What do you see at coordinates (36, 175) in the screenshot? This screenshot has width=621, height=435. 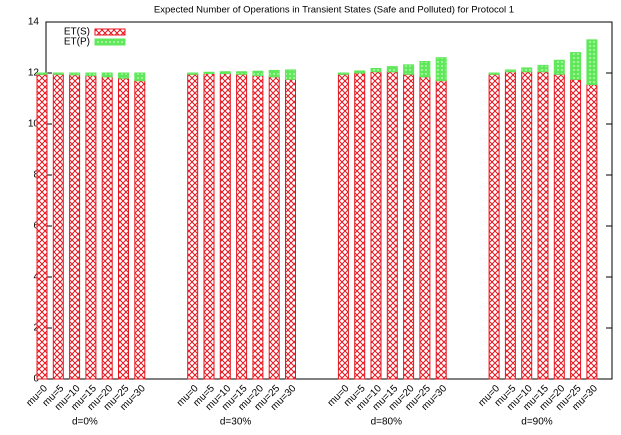 I see `y-tick-label: 8` at bounding box center [36, 175].